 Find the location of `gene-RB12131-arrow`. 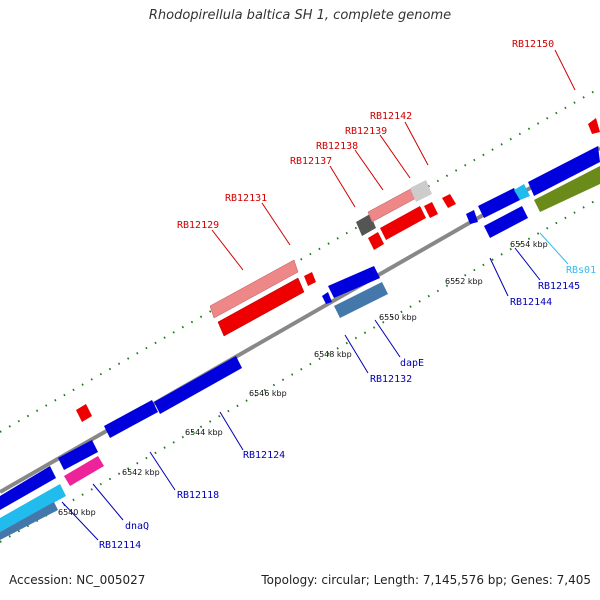

gene-RB12131-arrow is located at coordinates (261, 307).